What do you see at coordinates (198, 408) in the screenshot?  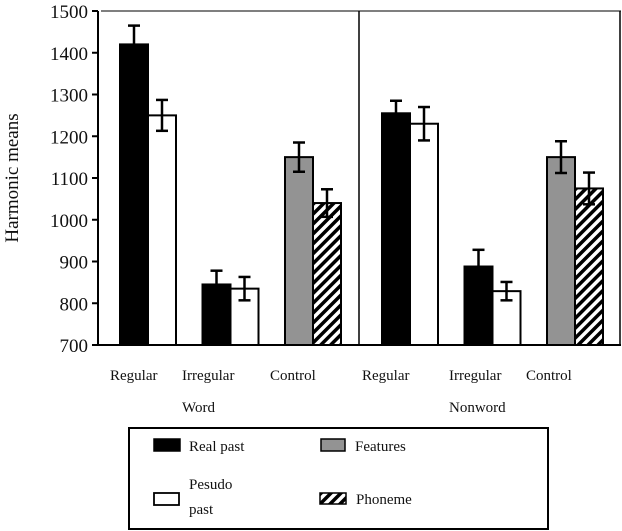 I see `x-panel-label-word: Word` at bounding box center [198, 408].